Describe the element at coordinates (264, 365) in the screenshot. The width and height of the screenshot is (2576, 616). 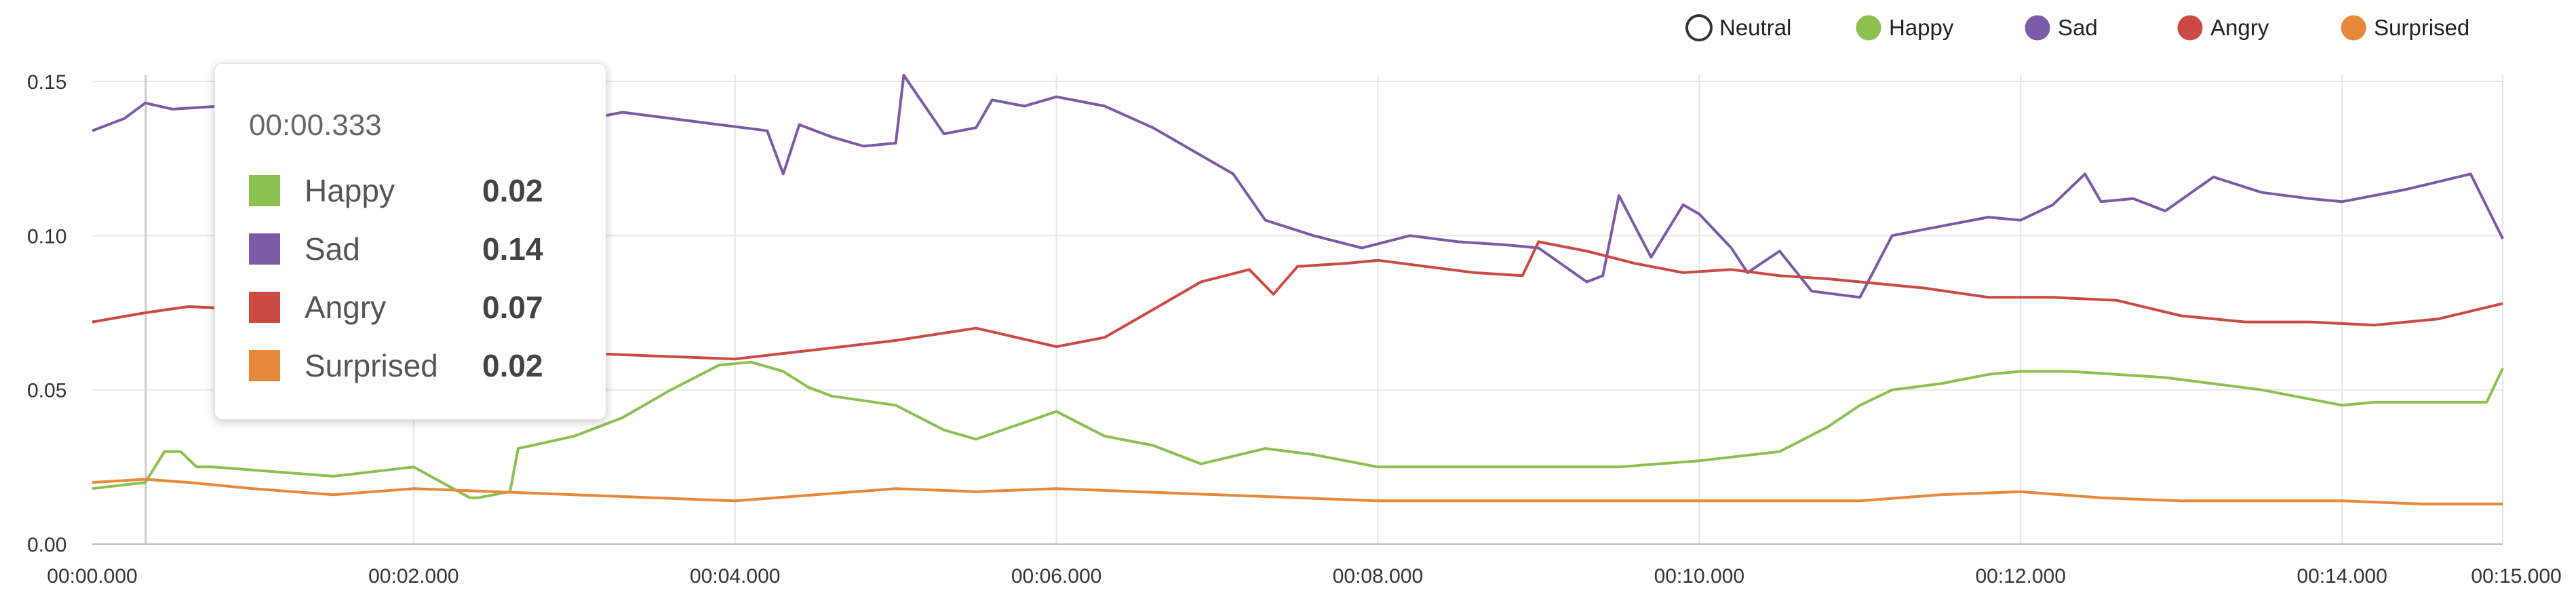
I see `surprised-swatch` at that location.